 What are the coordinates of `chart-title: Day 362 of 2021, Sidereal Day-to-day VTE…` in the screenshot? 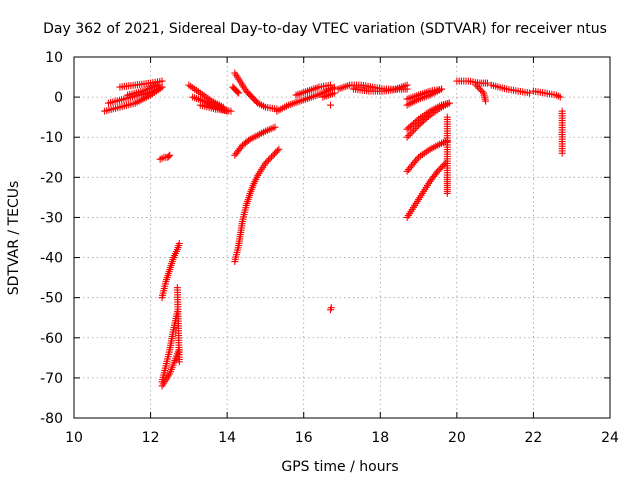 It's located at (325, 29).